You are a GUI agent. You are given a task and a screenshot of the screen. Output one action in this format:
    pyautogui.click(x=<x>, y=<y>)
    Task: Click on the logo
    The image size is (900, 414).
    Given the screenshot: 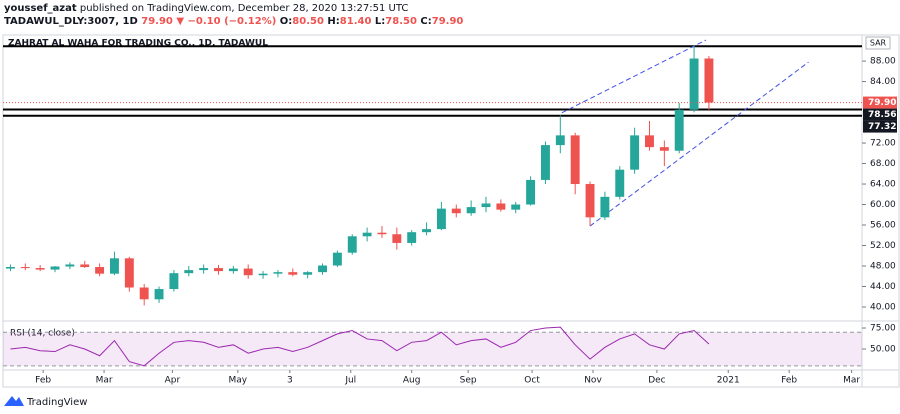 What is the action you would take?
    pyautogui.click(x=14, y=401)
    